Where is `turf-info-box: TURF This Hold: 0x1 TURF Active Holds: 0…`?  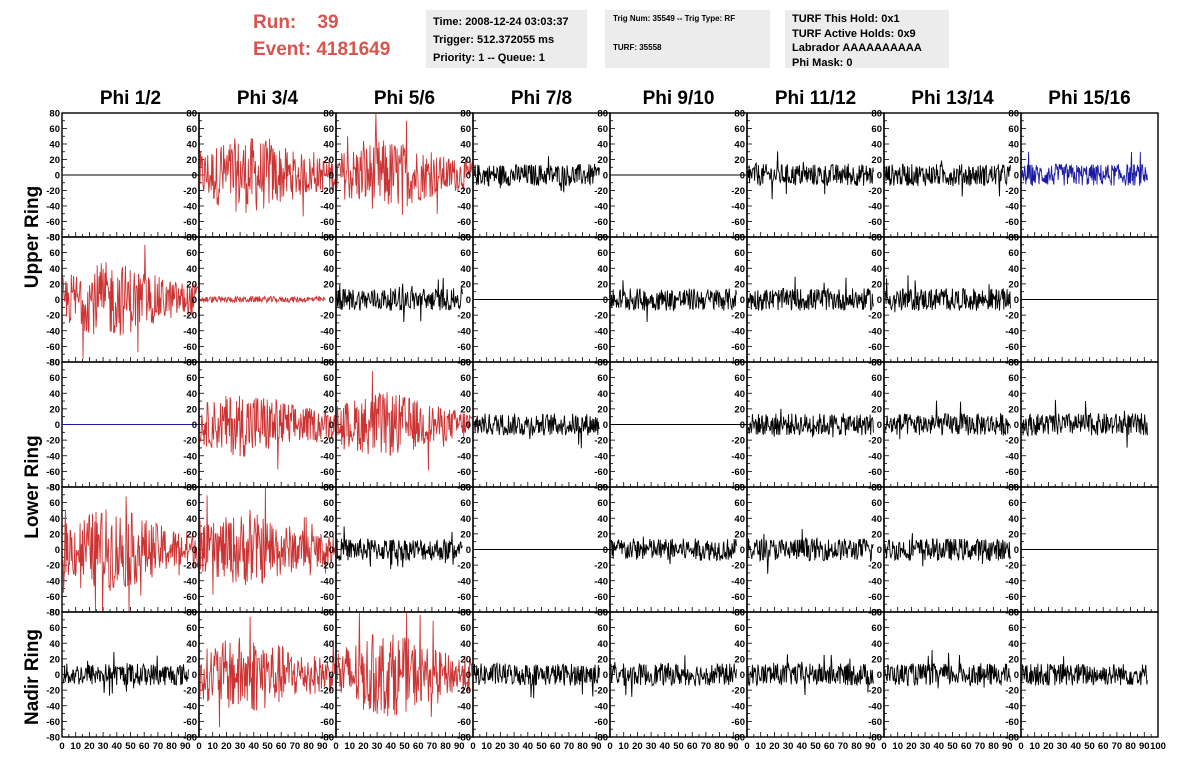
turf-info-box: TURF This Hold: 0x1 TURF Active Holds: 0… is located at coordinates (867, 39).